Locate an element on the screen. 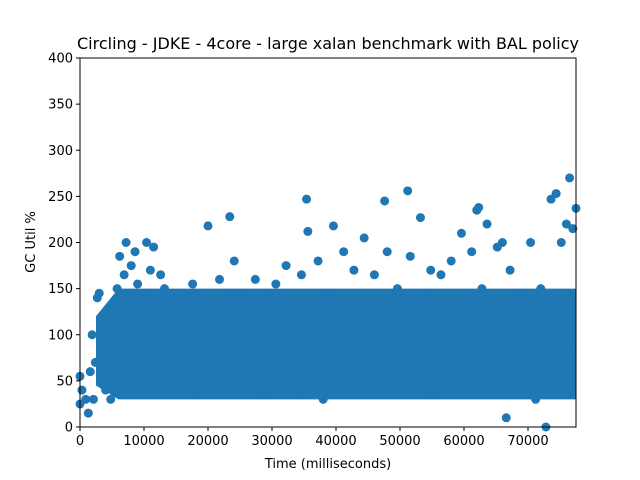 The width and height of the screenshot is (640, 480). x-tick-label: 30000 is located at coordinates (271, 441).